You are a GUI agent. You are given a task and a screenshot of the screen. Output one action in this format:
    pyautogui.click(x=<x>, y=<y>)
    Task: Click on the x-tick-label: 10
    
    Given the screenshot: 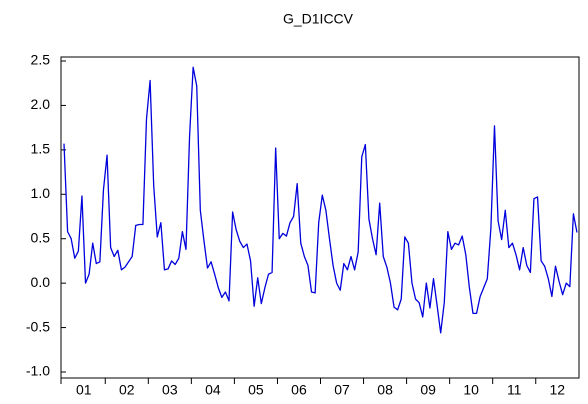 What is the action you would take?
    pyautogui.click(x=471, y=390)
    